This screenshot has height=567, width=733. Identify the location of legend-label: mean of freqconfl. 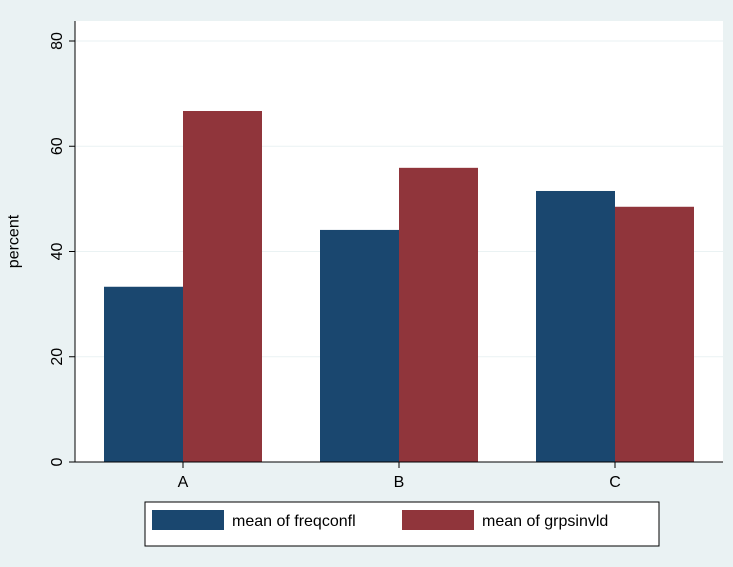
(294, 521).